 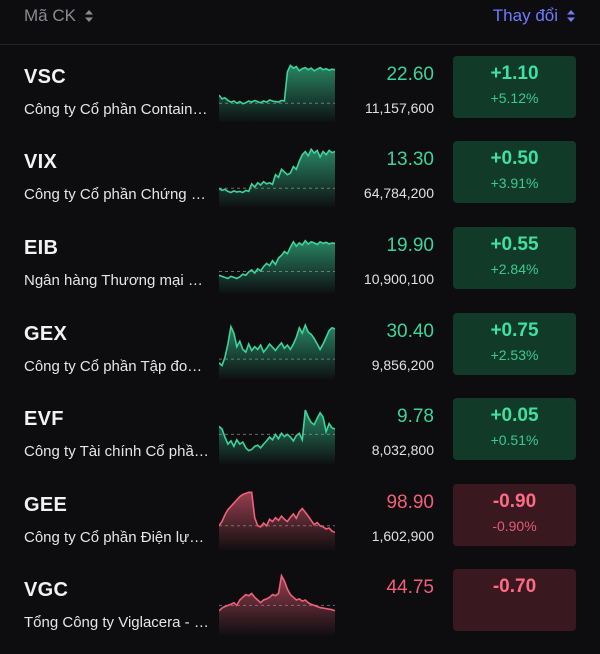 I want to click on stock-symbol: GEE, so click(x=46, y=505).